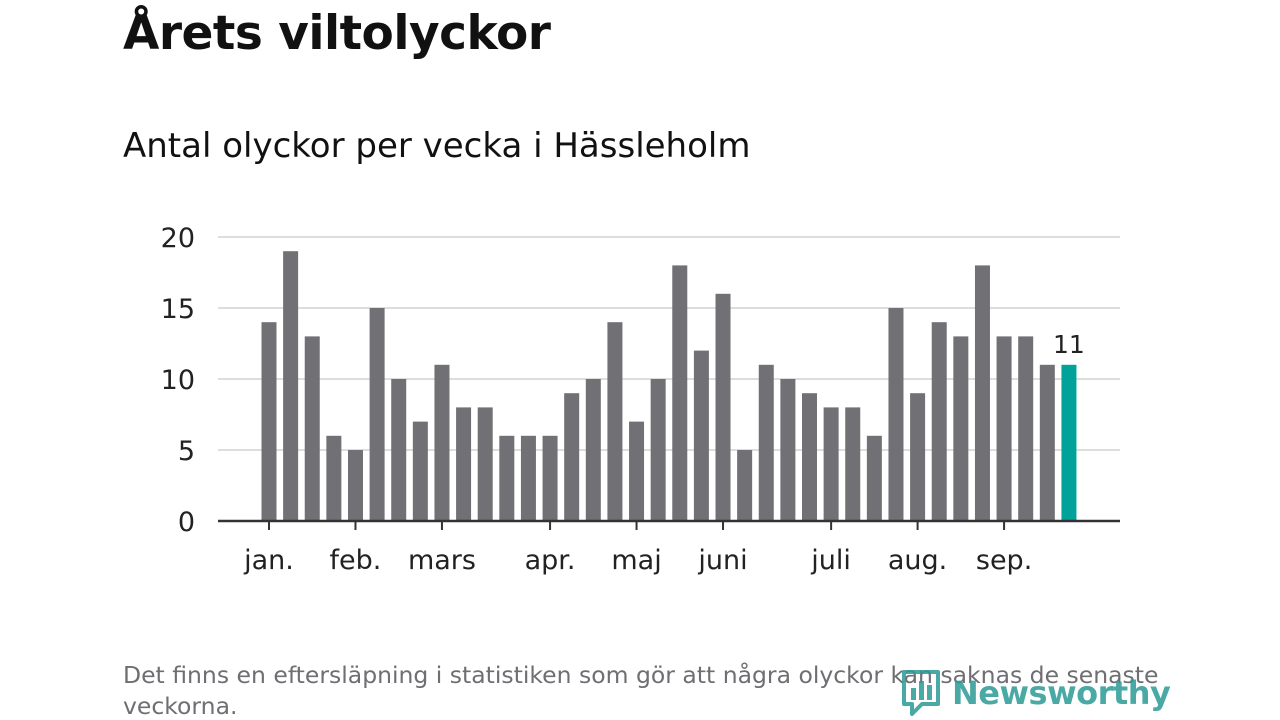  Describe the element at coordinates (550, 560) in the screenshot. I see `x-tick-label: apr.` at that location.